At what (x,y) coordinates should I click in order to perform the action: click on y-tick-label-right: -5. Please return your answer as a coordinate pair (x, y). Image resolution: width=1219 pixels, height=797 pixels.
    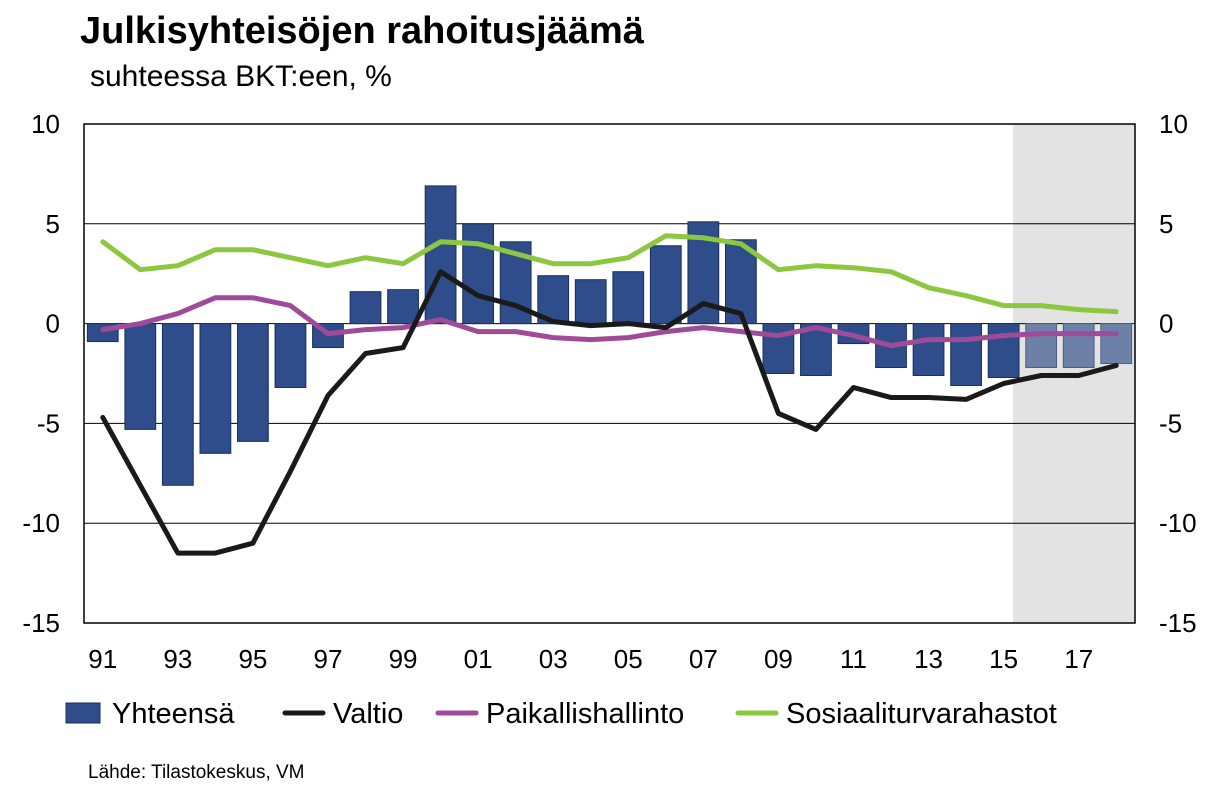
    Looking at the image, I should click on (1170, 423).